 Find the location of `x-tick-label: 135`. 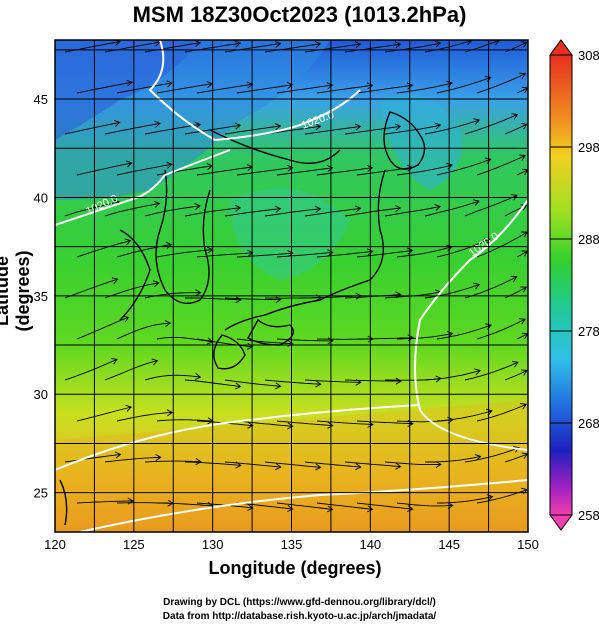

x-tick-label: 135 is located at coordinates (292, 544).